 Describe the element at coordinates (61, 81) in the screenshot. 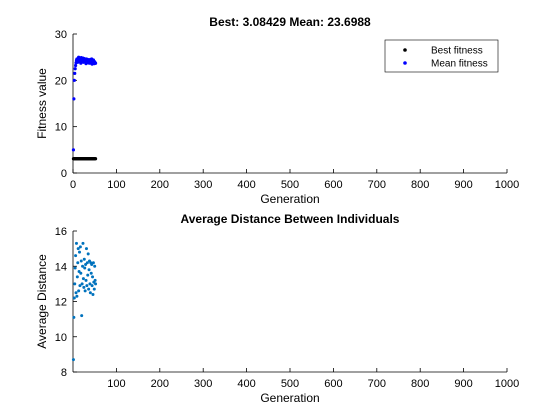

I see `y-tick-label: 20` at that location.